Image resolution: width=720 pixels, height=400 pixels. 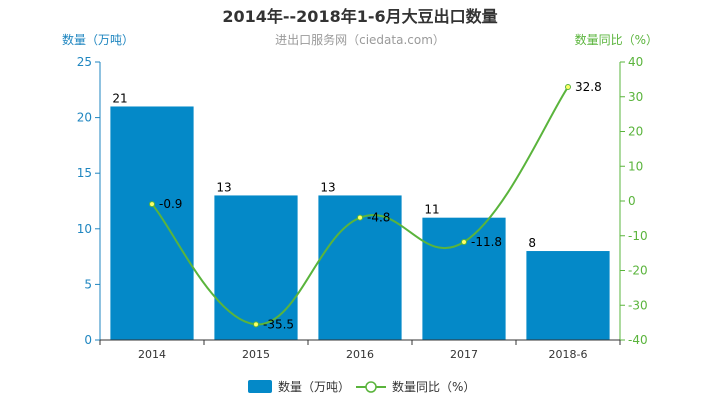 I want to click on line-value-label-2018-6: 32.8, so click(x=588, y=87).